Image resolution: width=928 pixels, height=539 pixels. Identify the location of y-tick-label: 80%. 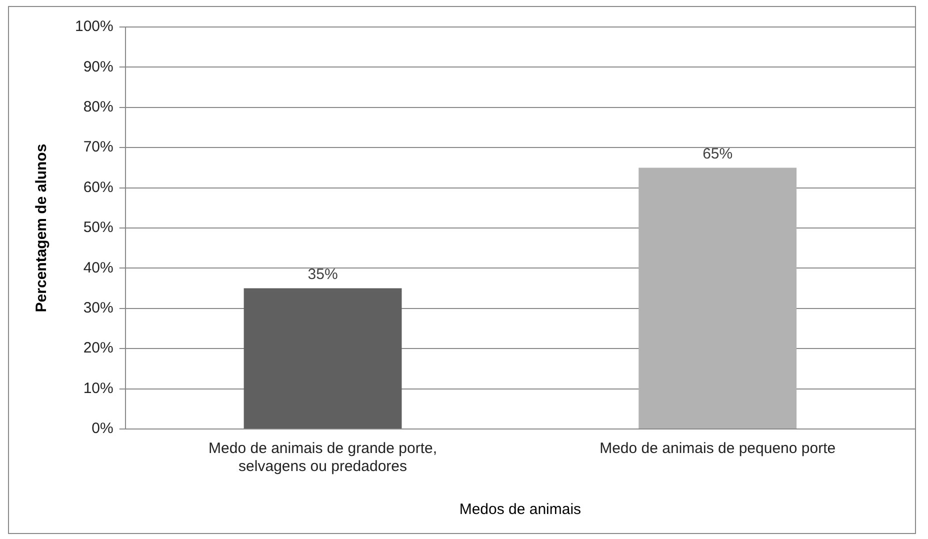
(98, 107).